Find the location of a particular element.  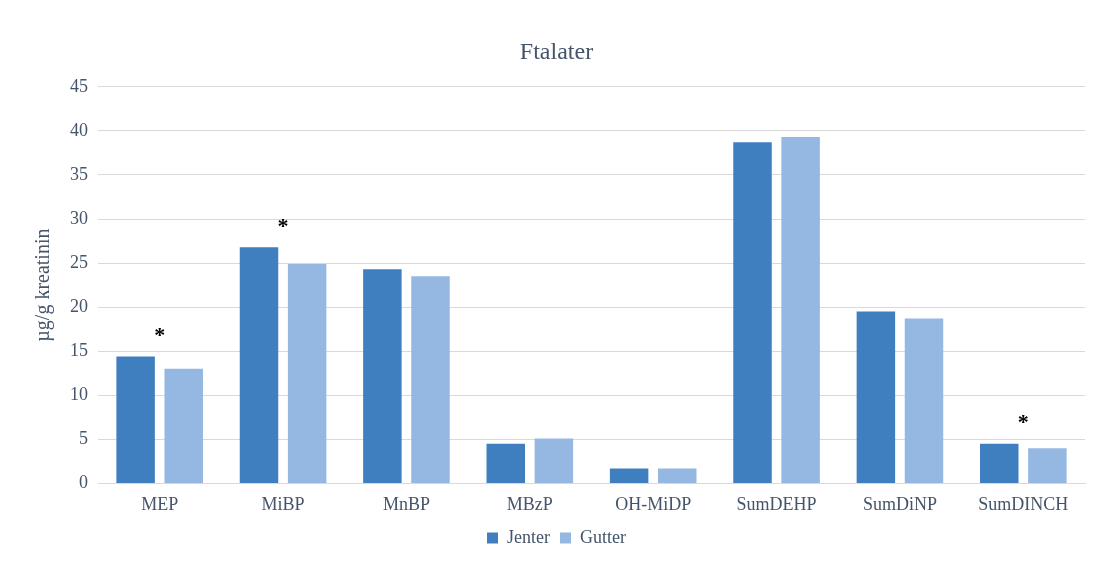

chart-title: Ftalater is located at coordinates (556, 50).